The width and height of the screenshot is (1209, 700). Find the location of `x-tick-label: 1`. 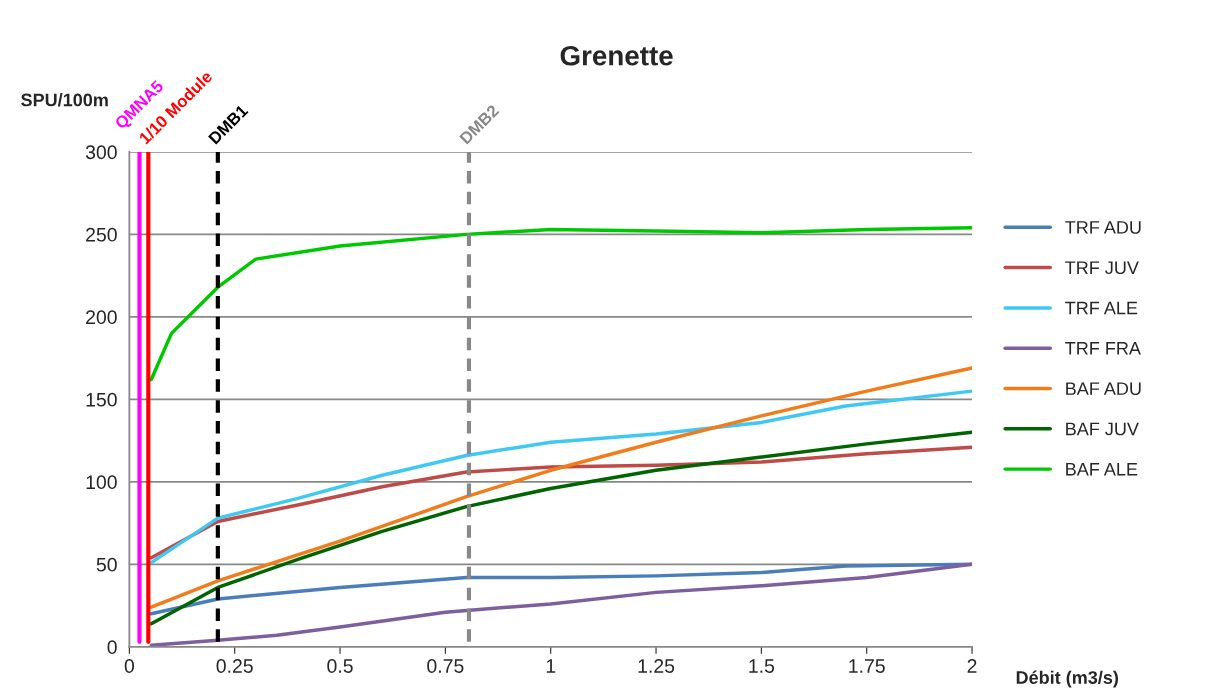

x-tick-label: 1 is located at coordinates (551, 666).